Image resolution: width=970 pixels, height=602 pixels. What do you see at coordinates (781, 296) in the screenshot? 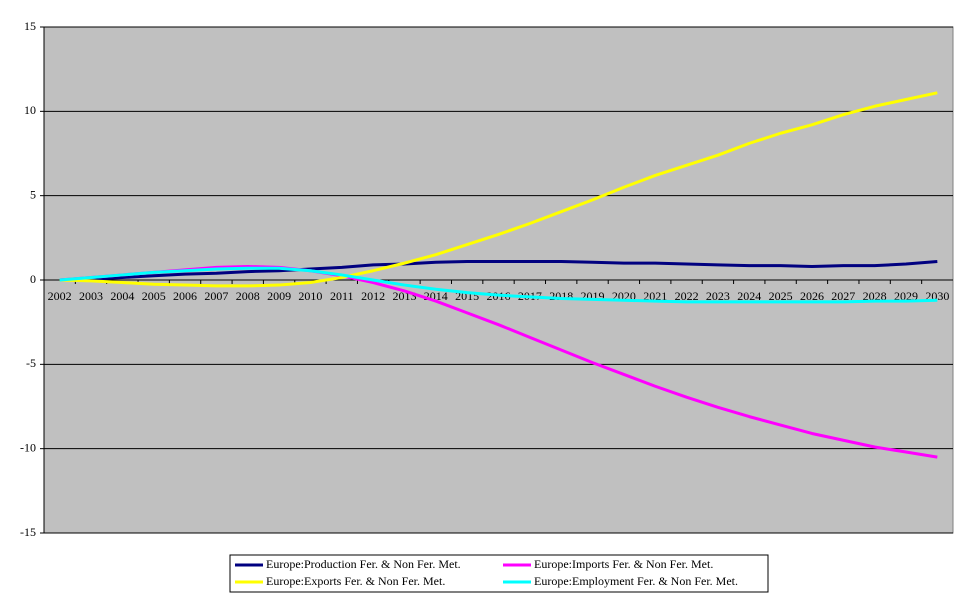
I see `x-tick-label: 2025` at bounding box center [781, 296].